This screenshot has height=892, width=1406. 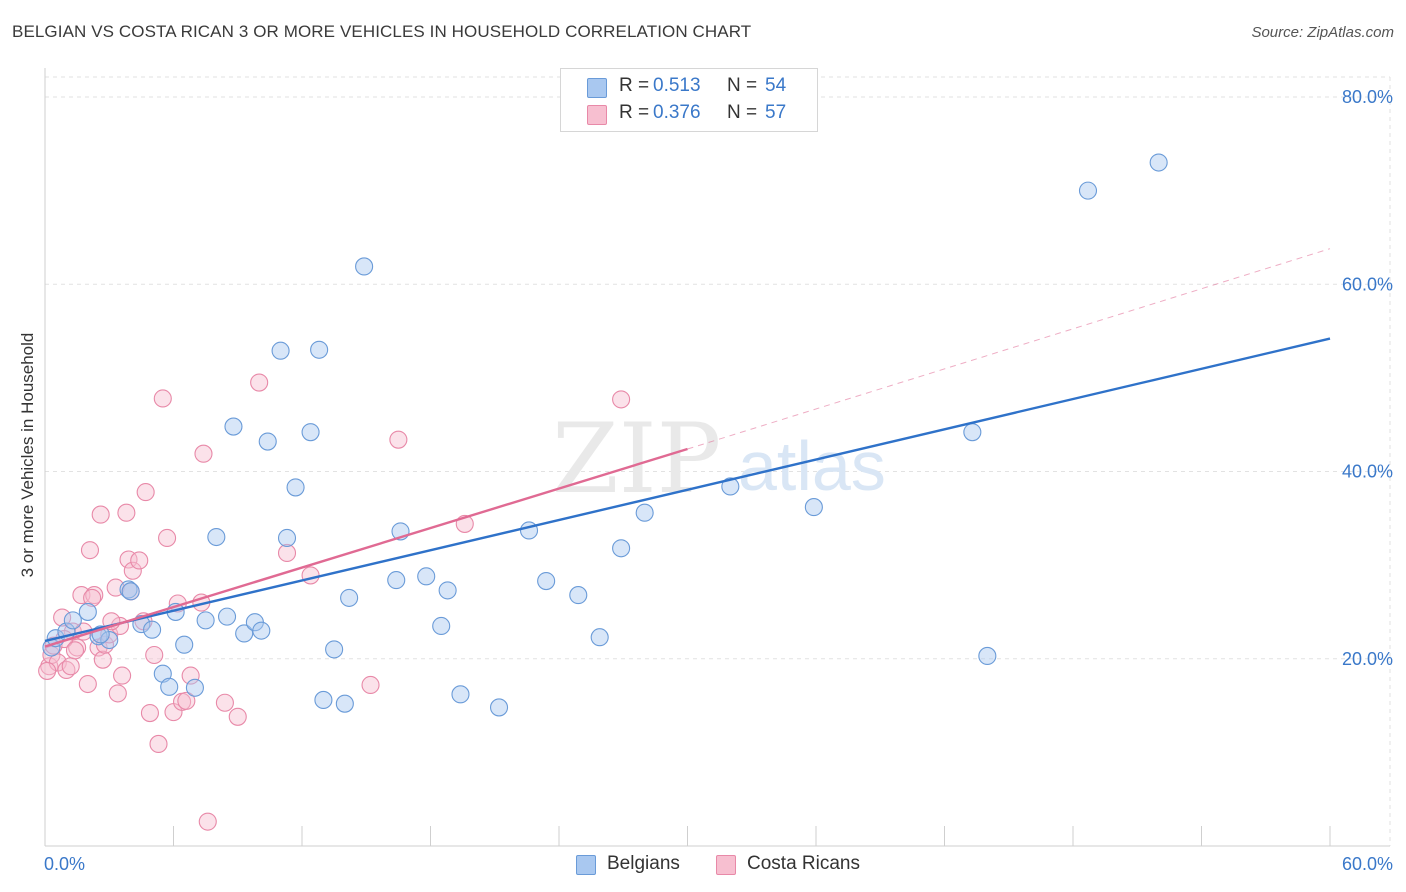 I want to click on x-tick-label: 60.0%, so click(x=1367, y=864).